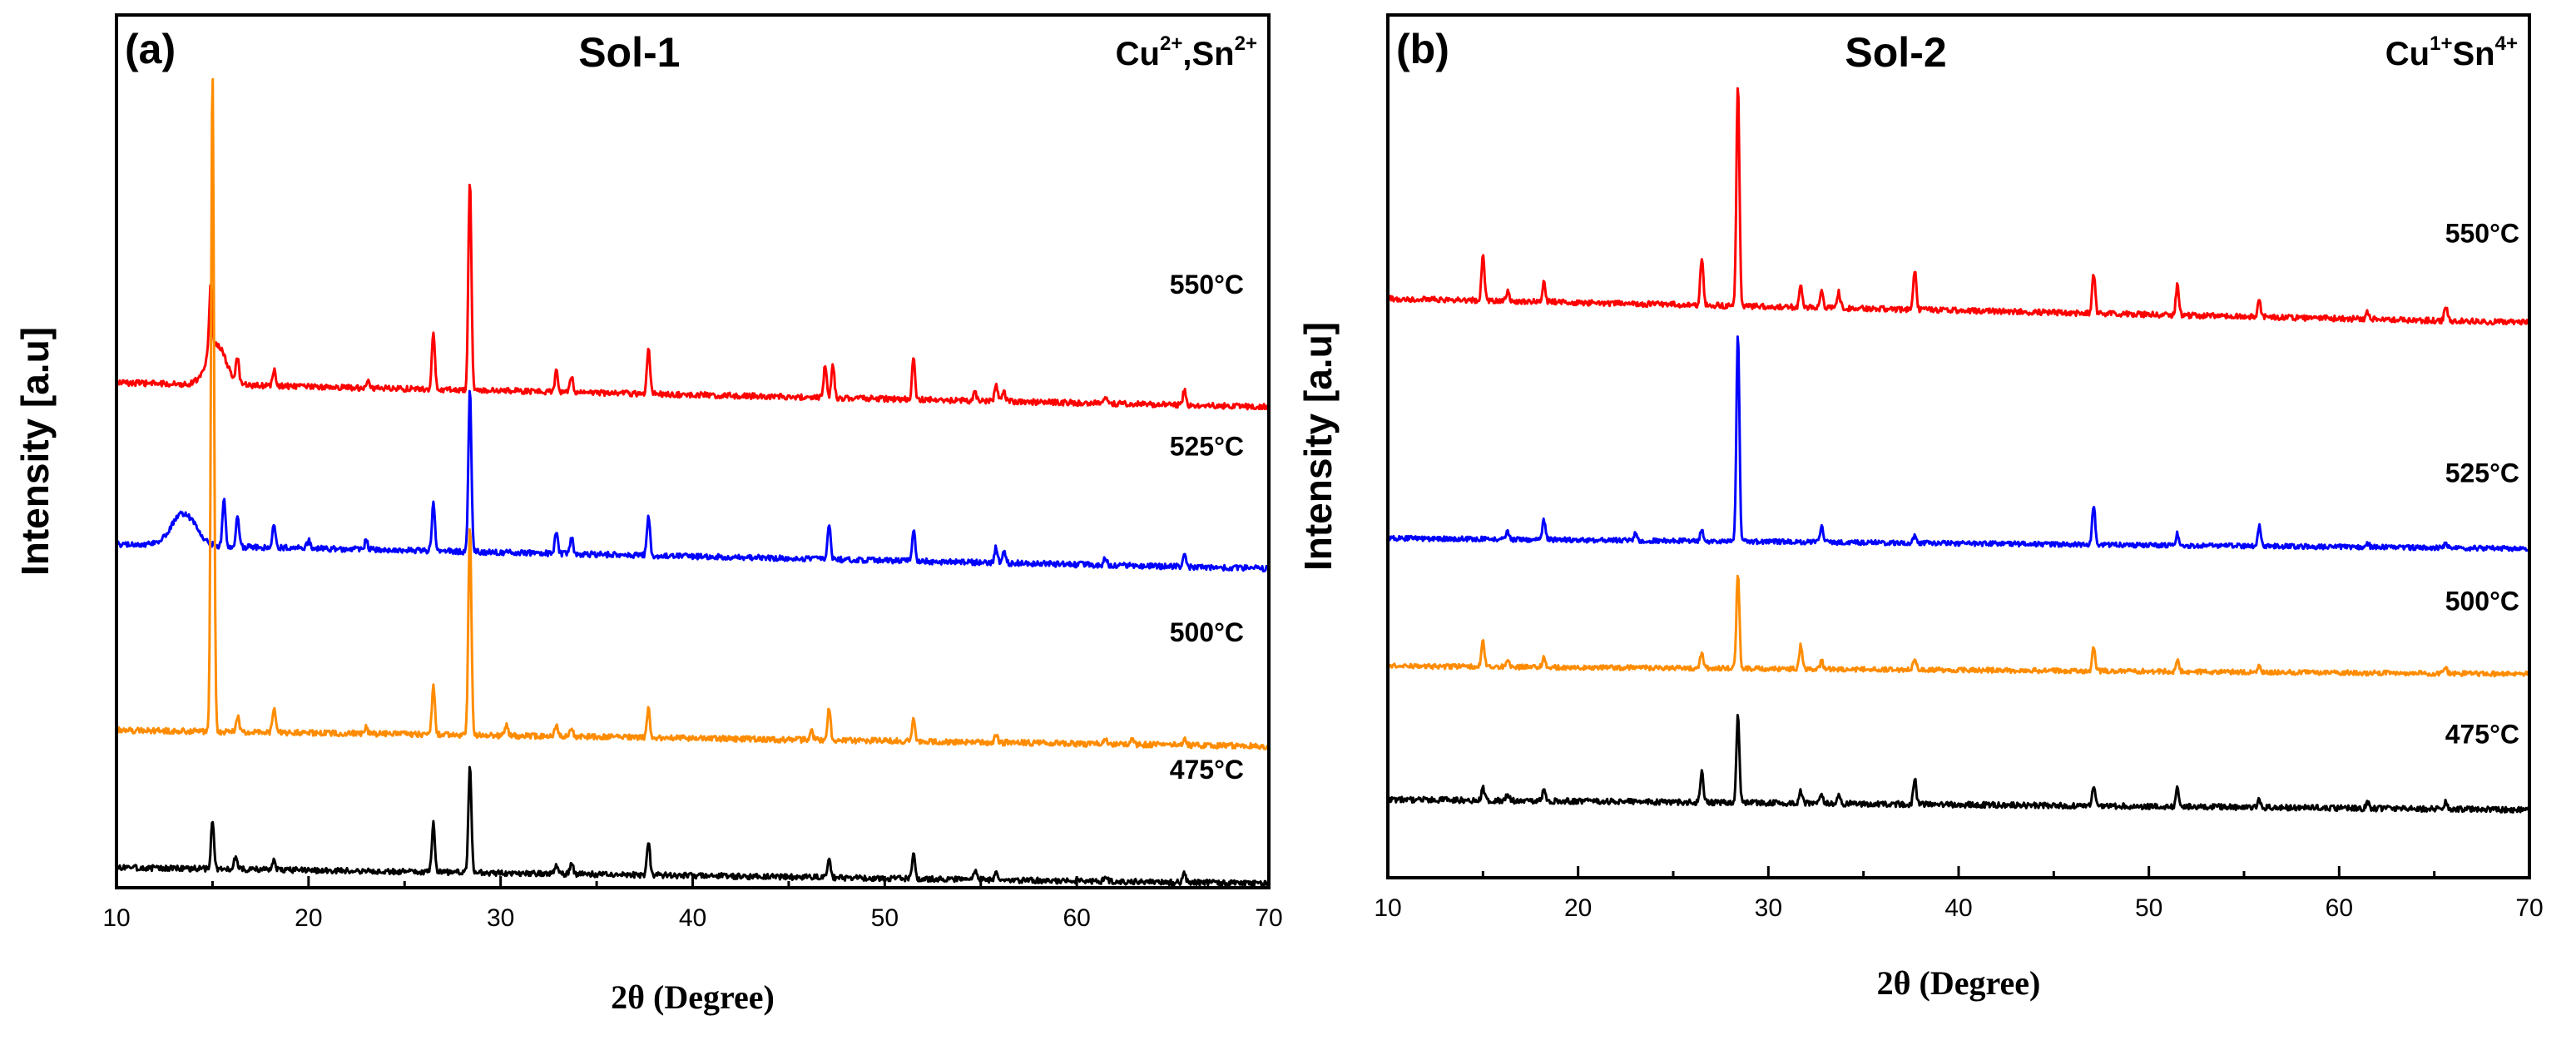 The width and height of the screenshot is (2576, 1040). Describe the element at coordinates (629, 52) in the screenshot. I see `chart-title: Sol-1` at that location.